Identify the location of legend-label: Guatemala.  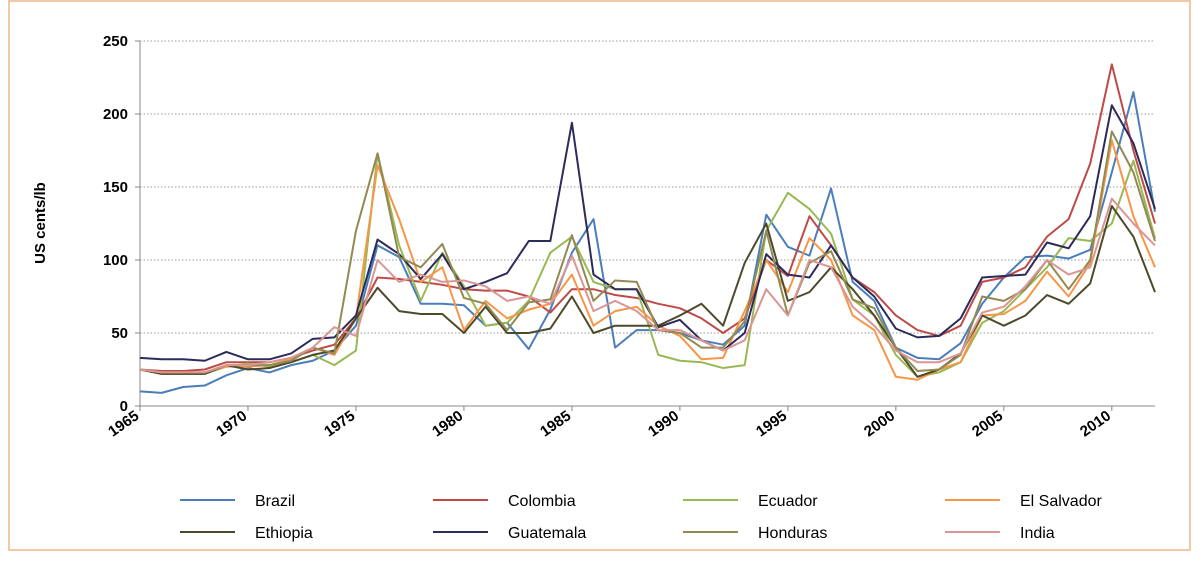
(547, 533).